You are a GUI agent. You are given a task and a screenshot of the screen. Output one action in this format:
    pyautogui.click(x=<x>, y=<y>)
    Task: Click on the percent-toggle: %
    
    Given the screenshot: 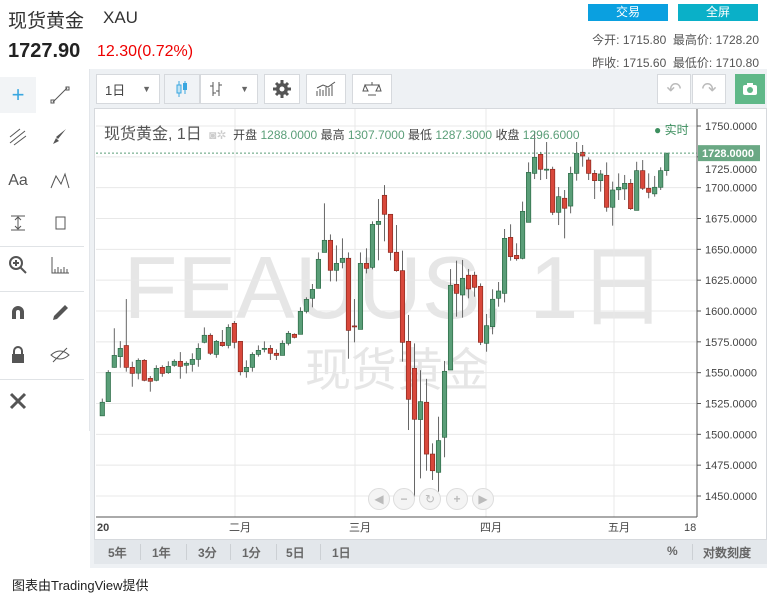 What is the action you would take?
    pyautogui.click(x=672, y=551)
    